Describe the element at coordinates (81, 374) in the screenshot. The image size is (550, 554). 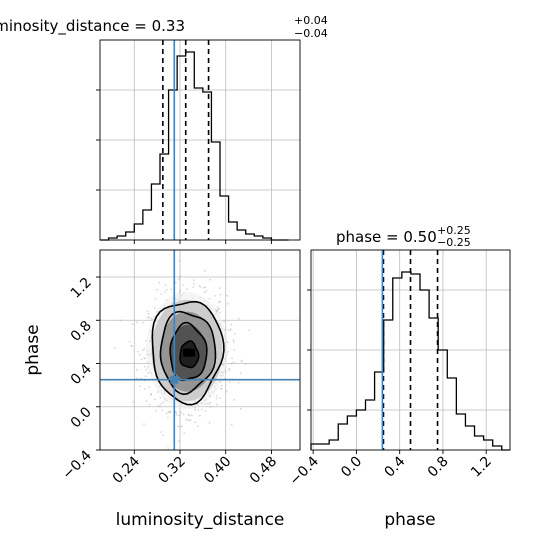
I see `y-tick-label: 0.4` at that location.